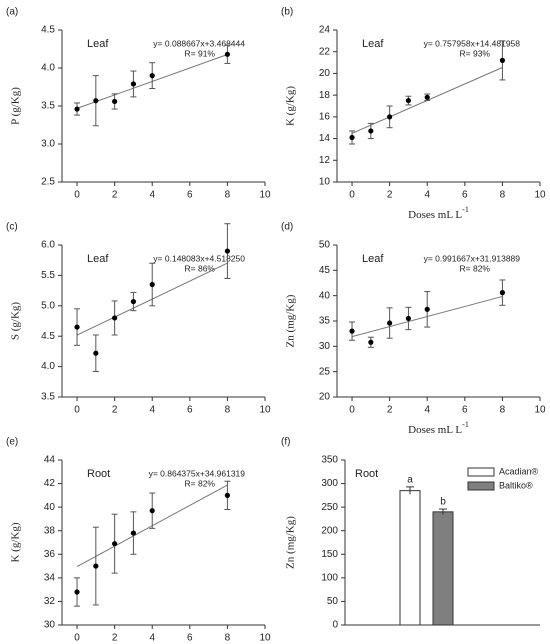  I want to click on y-tick-label: 3.0, so click(48, 144).